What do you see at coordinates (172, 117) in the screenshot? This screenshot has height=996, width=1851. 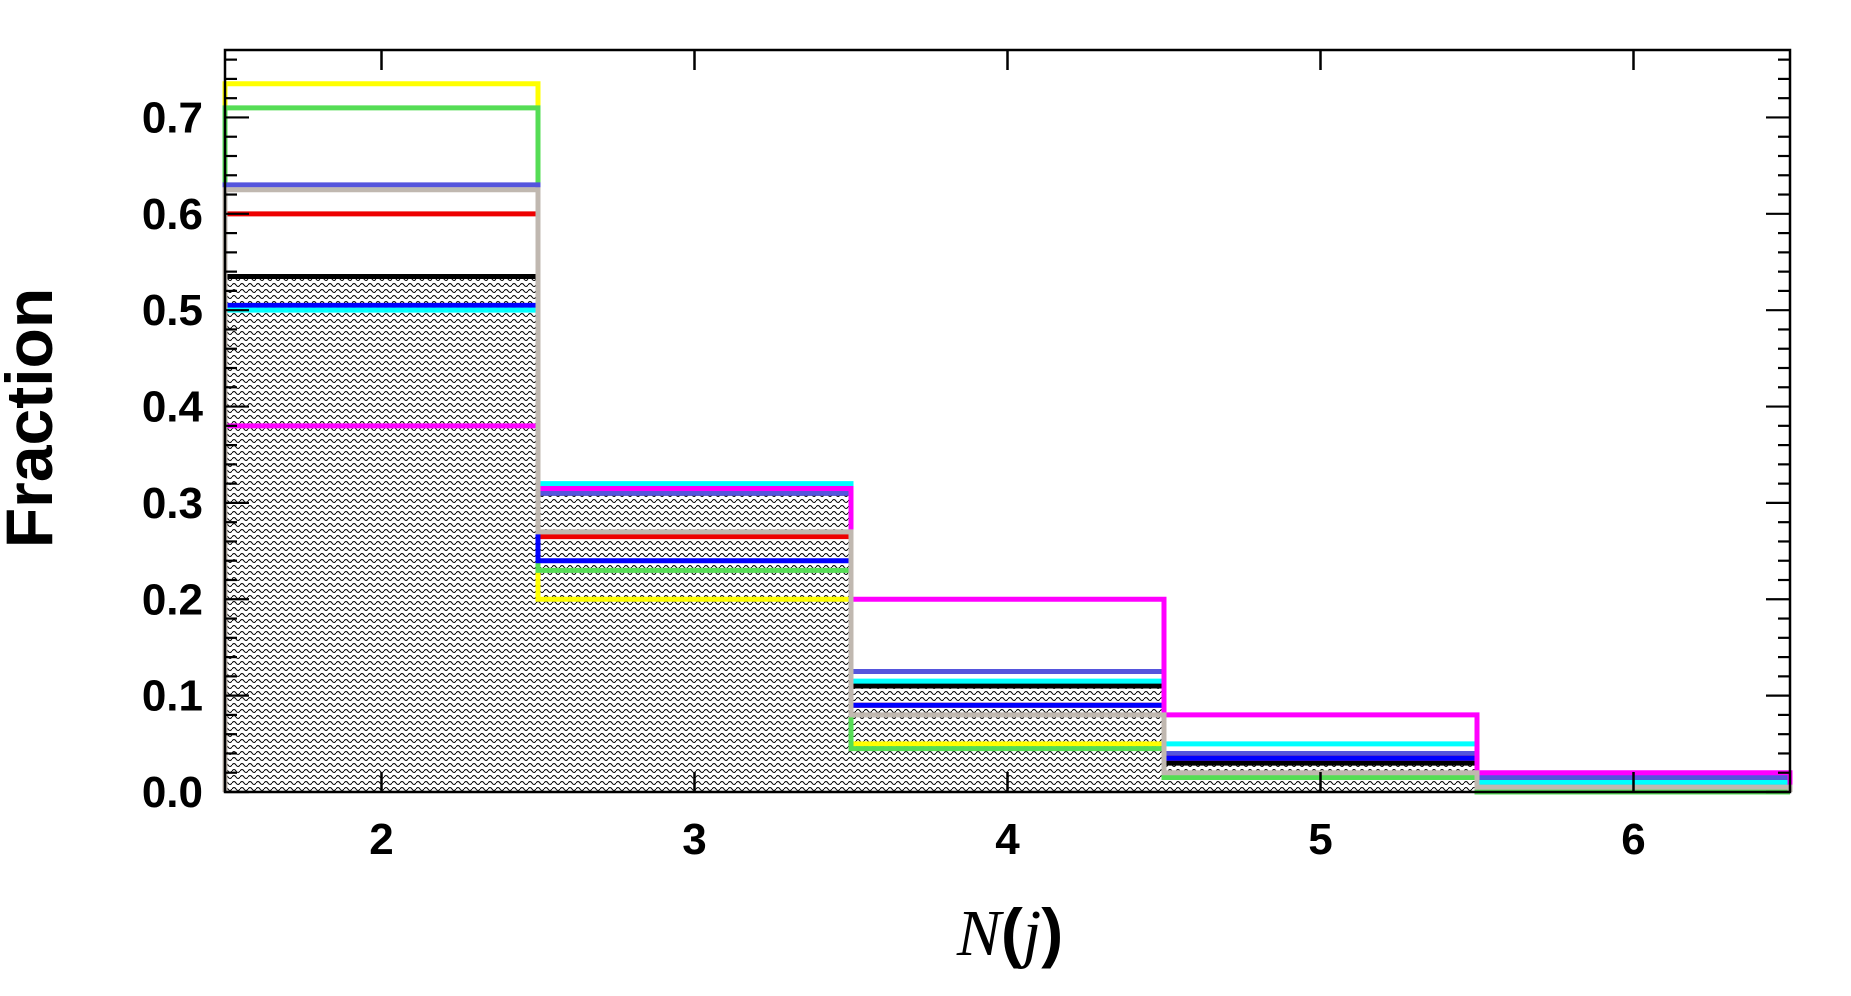 I see `y-tick-label: 0.7` at bounding box center [172, 117].